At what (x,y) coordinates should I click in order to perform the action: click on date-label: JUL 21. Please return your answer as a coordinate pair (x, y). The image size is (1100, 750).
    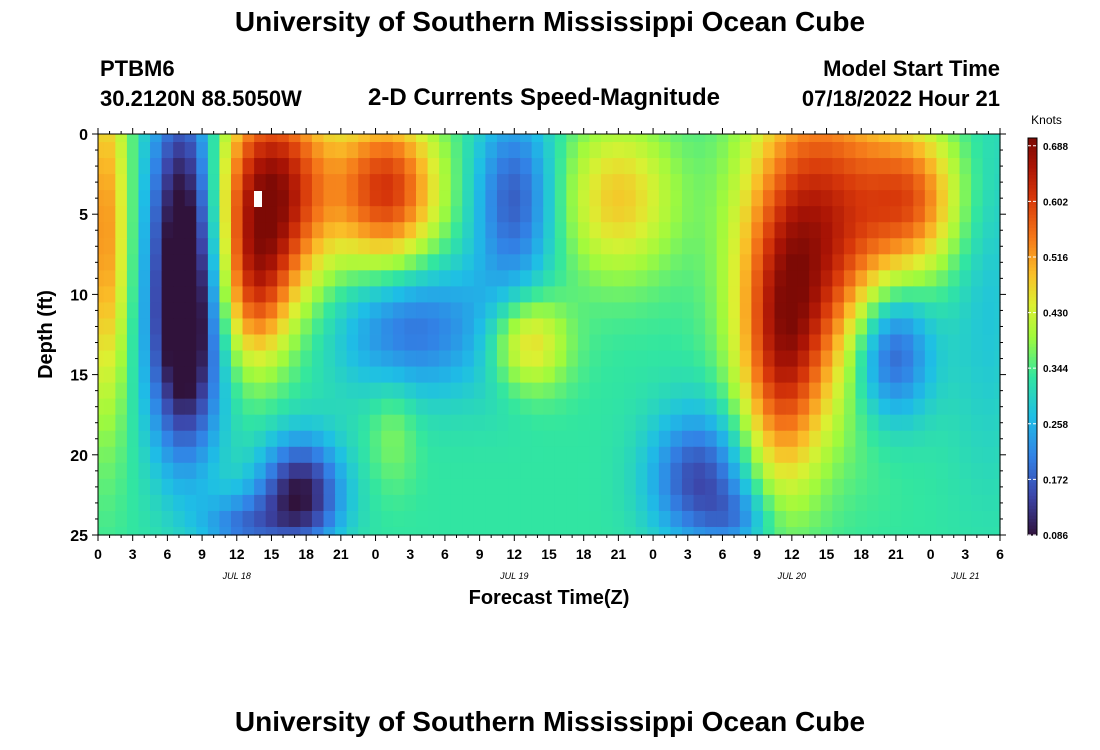
    Looking at the image, I should click on (964, 576).